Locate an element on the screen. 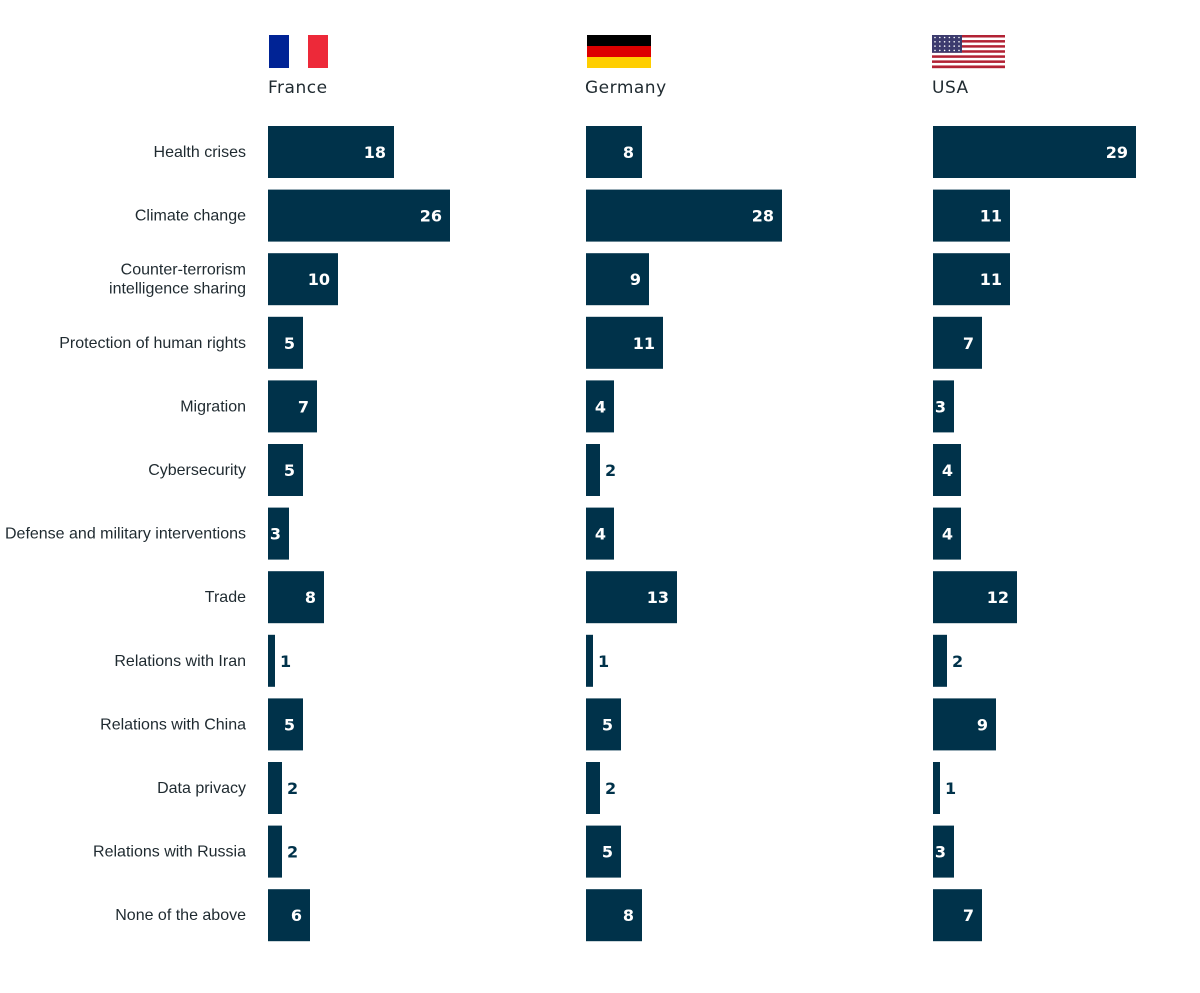 The image size is (1200, 993). value-label: 12 is located at coordinates (998, 597).